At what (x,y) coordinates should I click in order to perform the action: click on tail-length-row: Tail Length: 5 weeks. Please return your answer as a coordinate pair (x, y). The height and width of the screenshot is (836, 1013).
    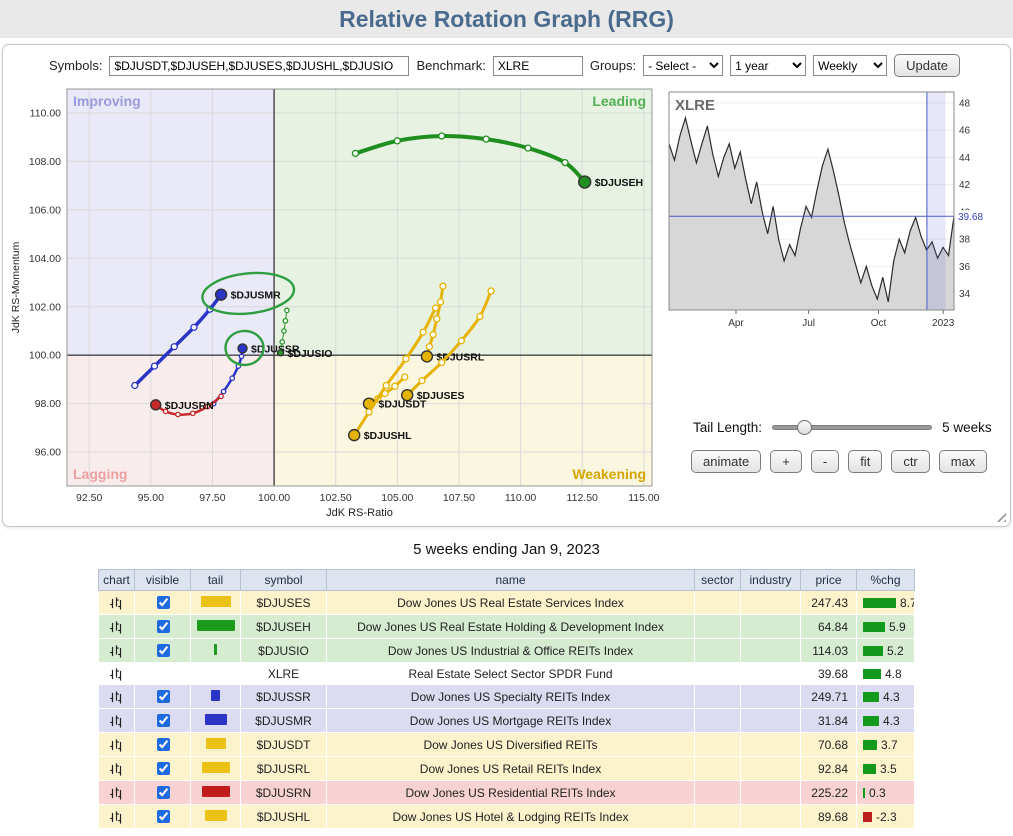
    Looking at the image, I should click on (836, 427).